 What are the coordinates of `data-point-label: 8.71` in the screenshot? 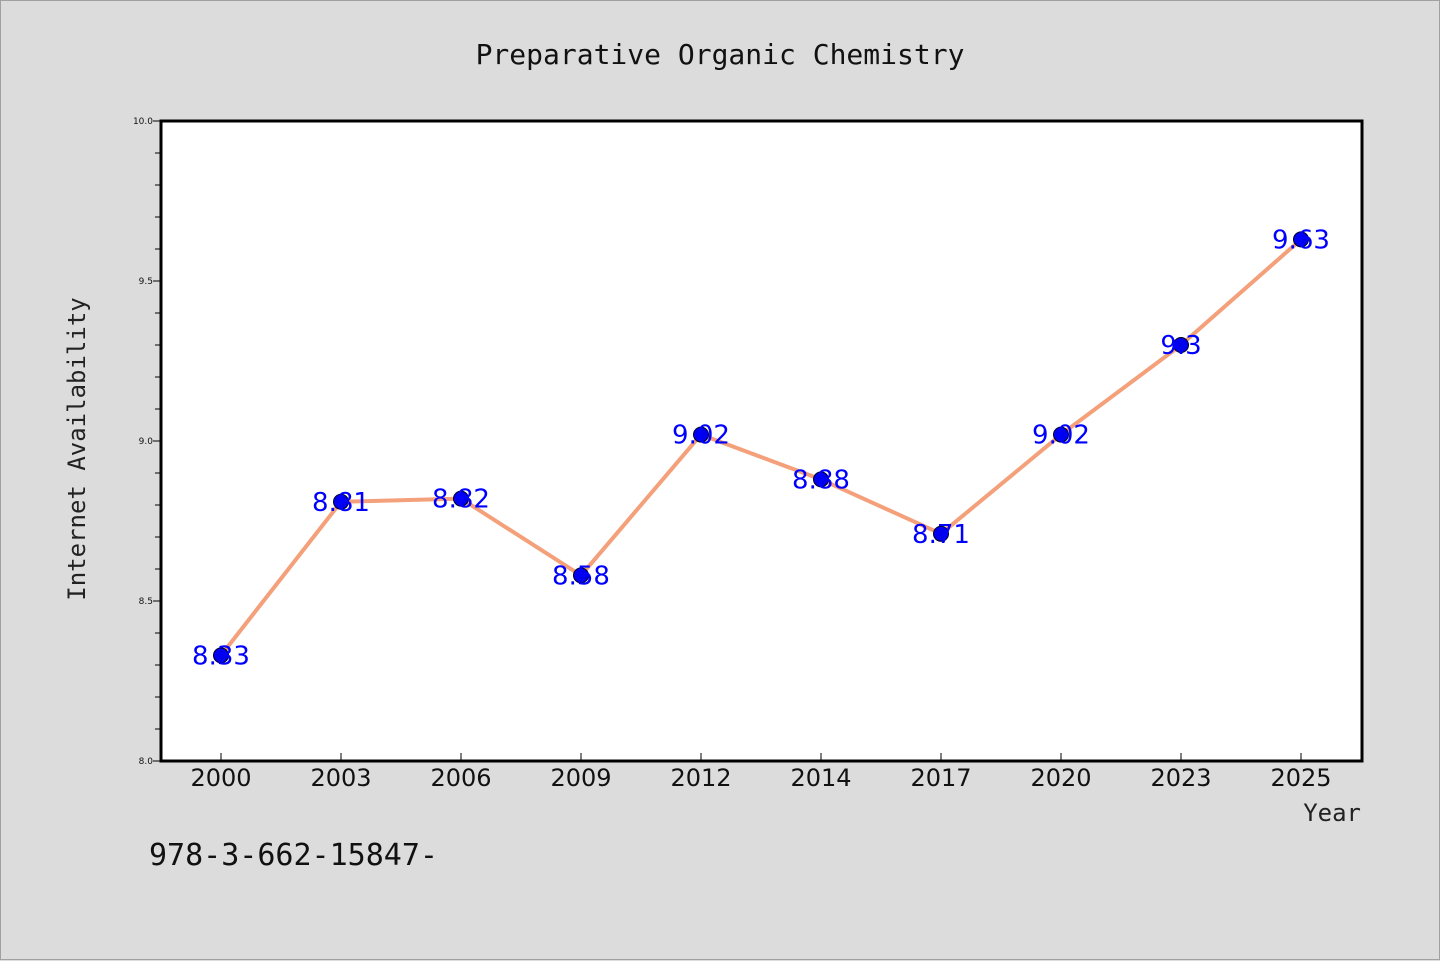 It's located at (941, 535).